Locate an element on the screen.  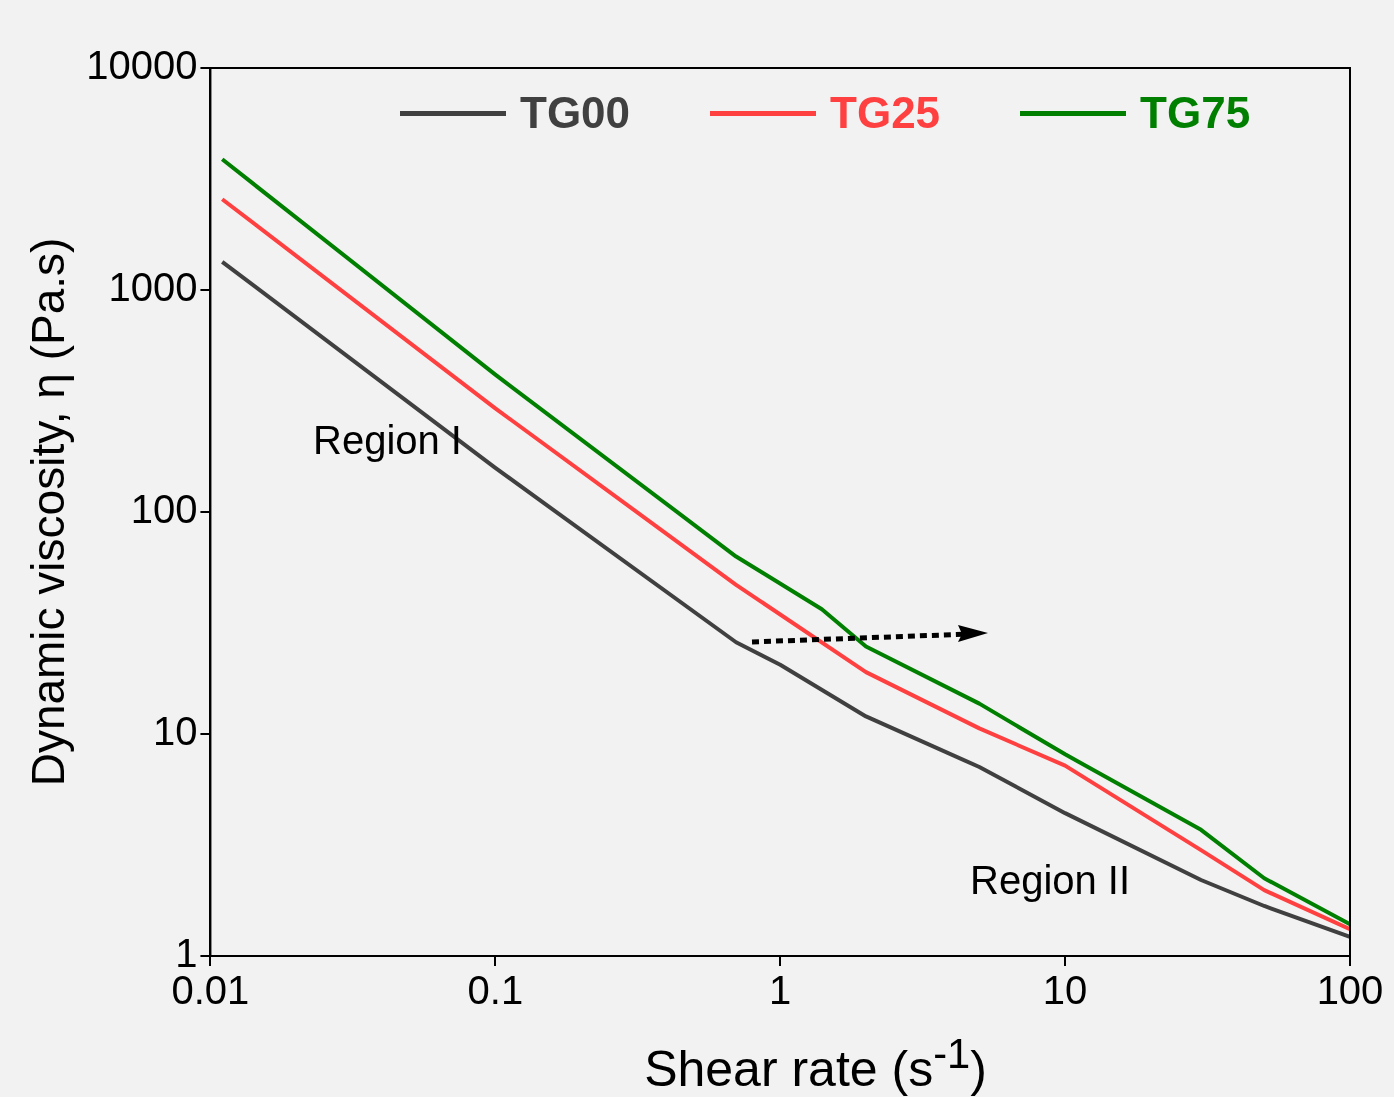
y-tick-label: 1000 is located at coordinates (153, 287).